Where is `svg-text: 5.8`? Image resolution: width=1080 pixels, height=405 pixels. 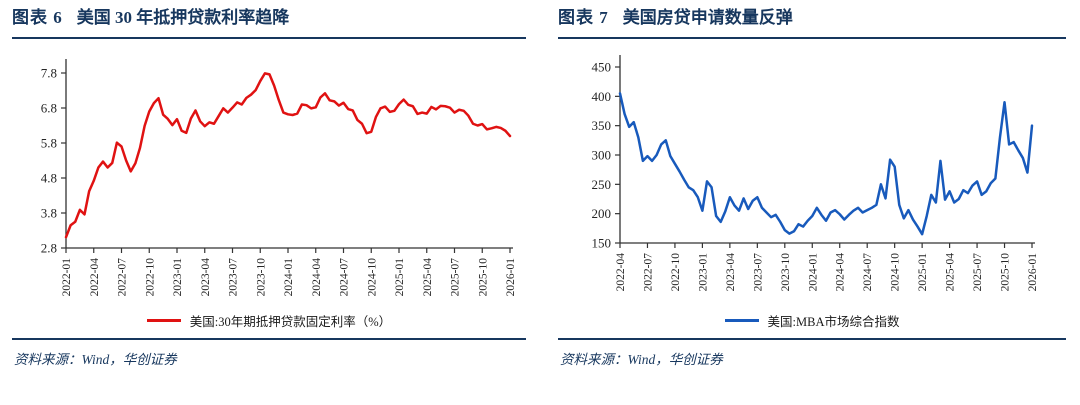 svg-text: 5.8 is located at coordinates (49, 143).